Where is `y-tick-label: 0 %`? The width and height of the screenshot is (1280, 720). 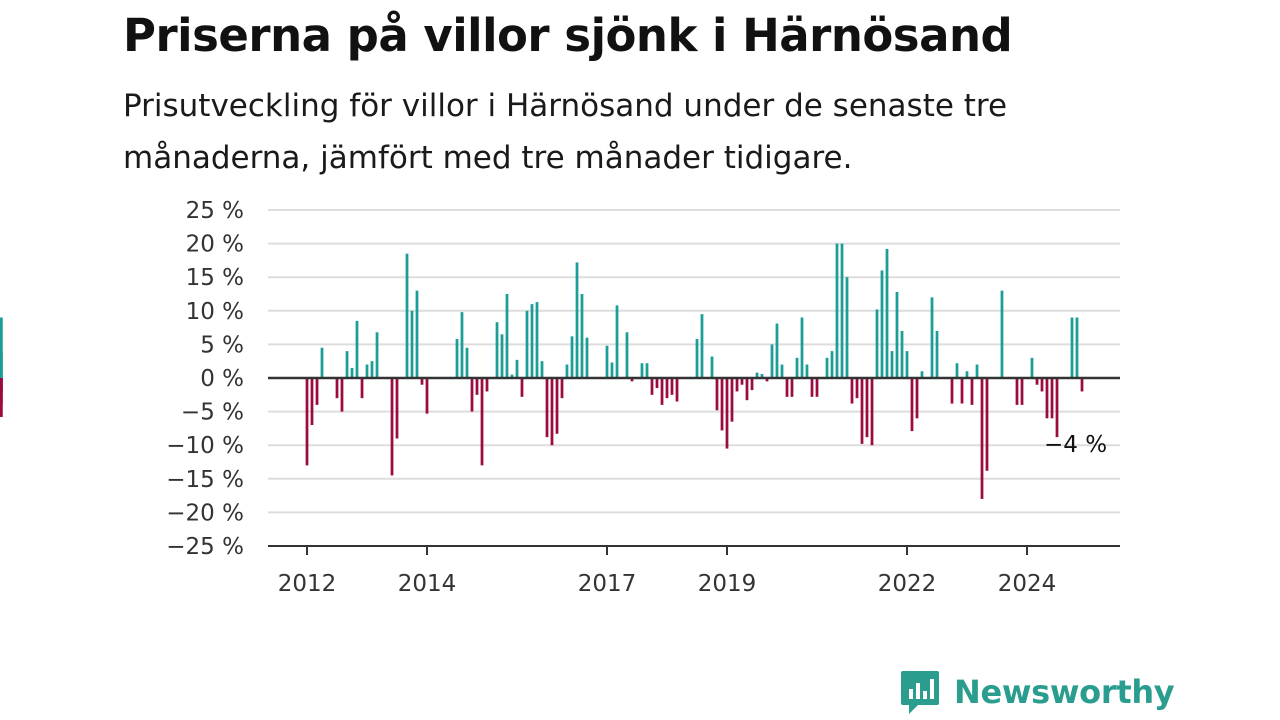
y-tick-label: 0 % is located at coordinates (222, 379).